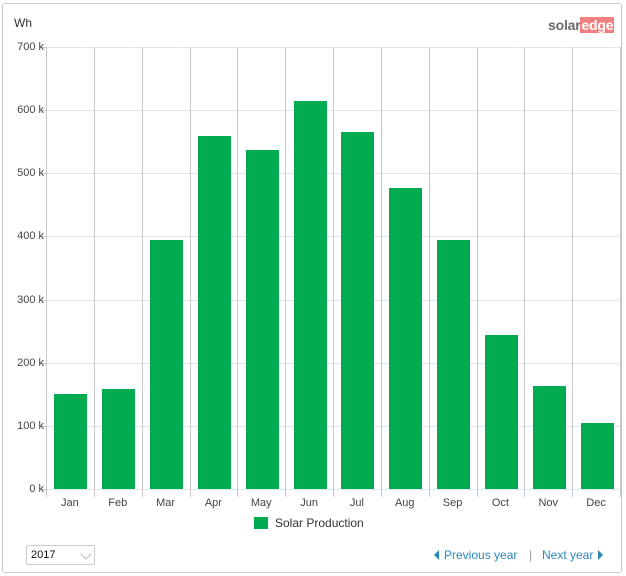 The height and width of the screenshot is (576, 626). I want to click on next-year-link: Next year, so click(573, 555).